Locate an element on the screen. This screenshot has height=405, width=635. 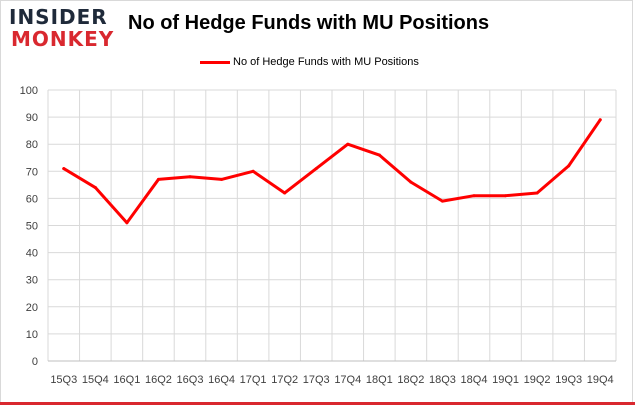
x-tick-label: 18Q3 is located at coordinates (442, 380).